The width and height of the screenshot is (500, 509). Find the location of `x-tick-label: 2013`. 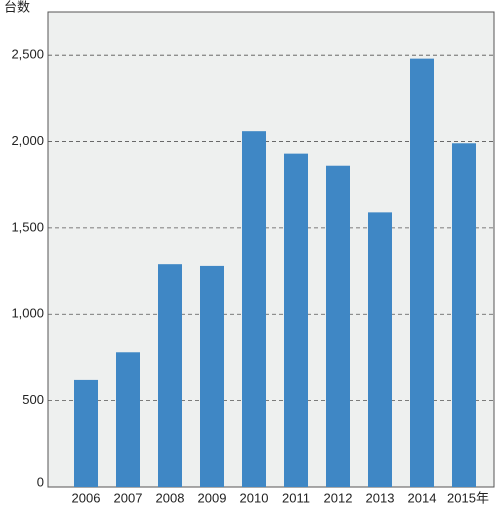

x-tick-label: 2013 is located at coordinates (380, 497).